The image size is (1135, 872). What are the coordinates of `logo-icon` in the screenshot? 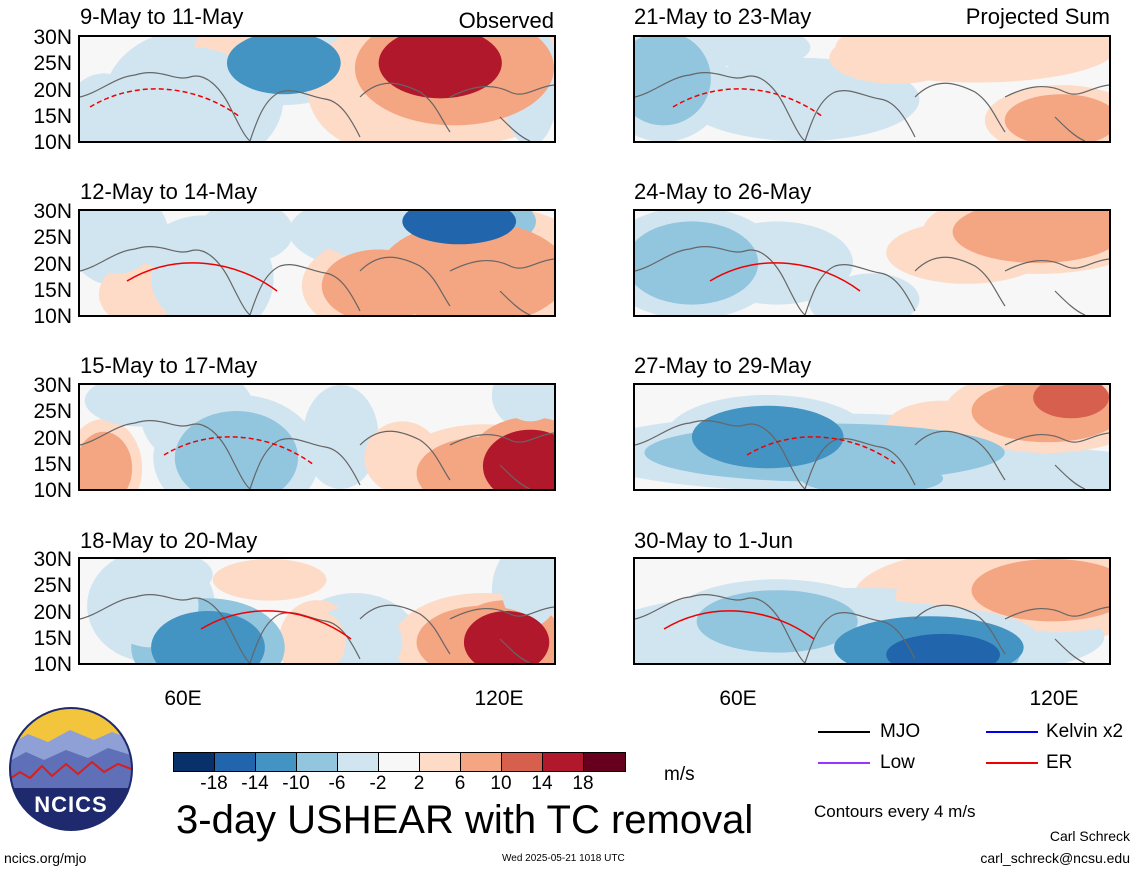 It's located at (71, 769).